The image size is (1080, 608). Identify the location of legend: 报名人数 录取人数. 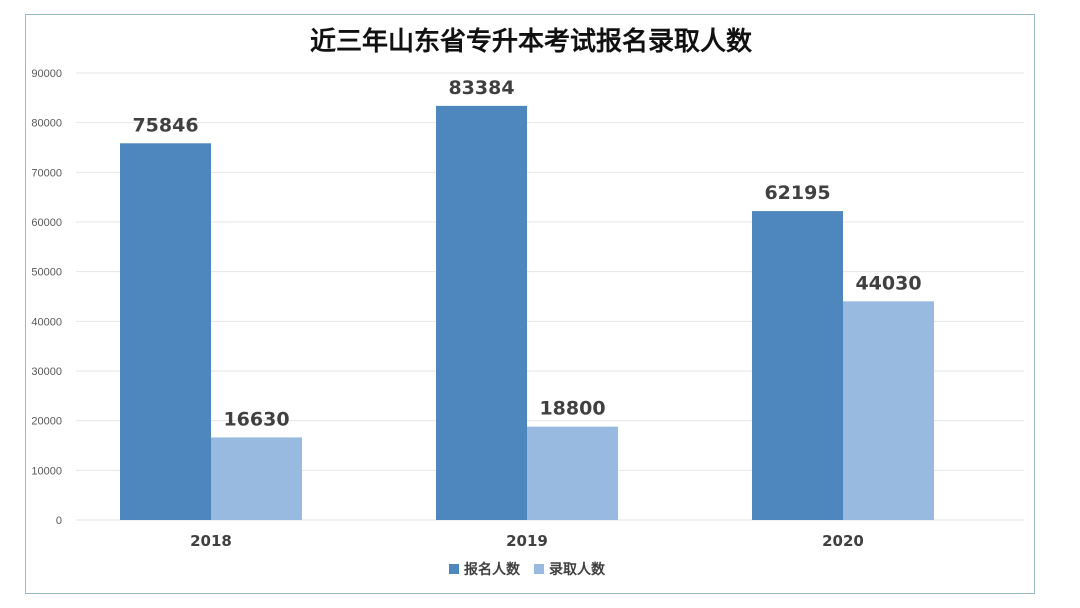
(527, 569).